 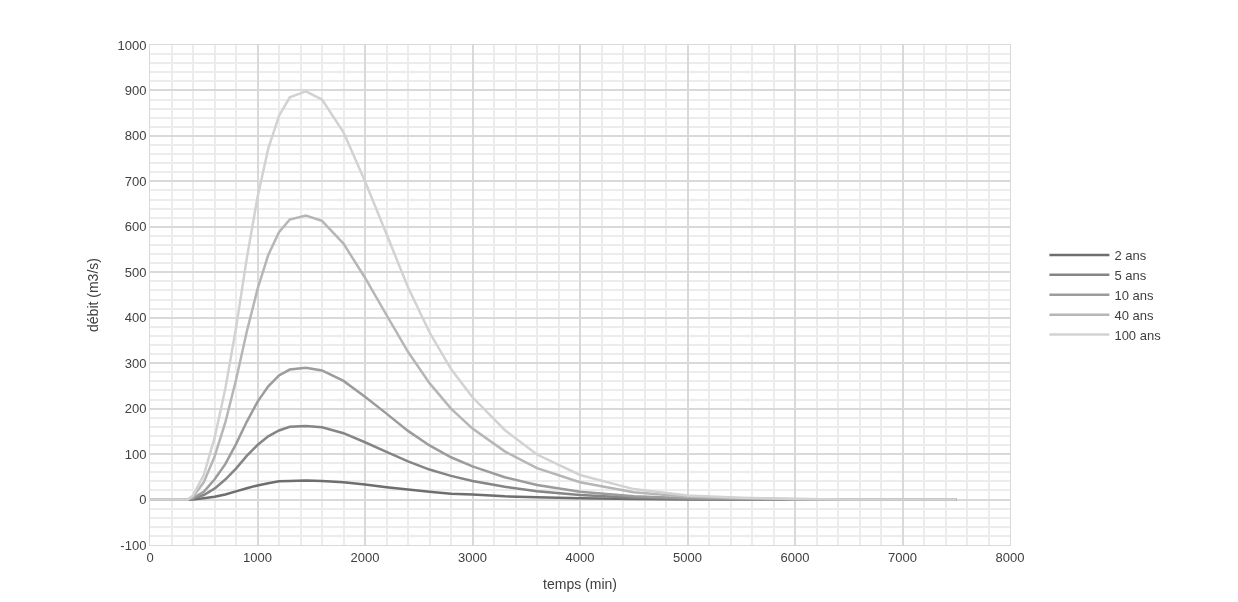 What do you see at coordinates (1138, 335) in the screenshot?
I see `legend-label: 100 ans` at bounding box center [1138, 335].